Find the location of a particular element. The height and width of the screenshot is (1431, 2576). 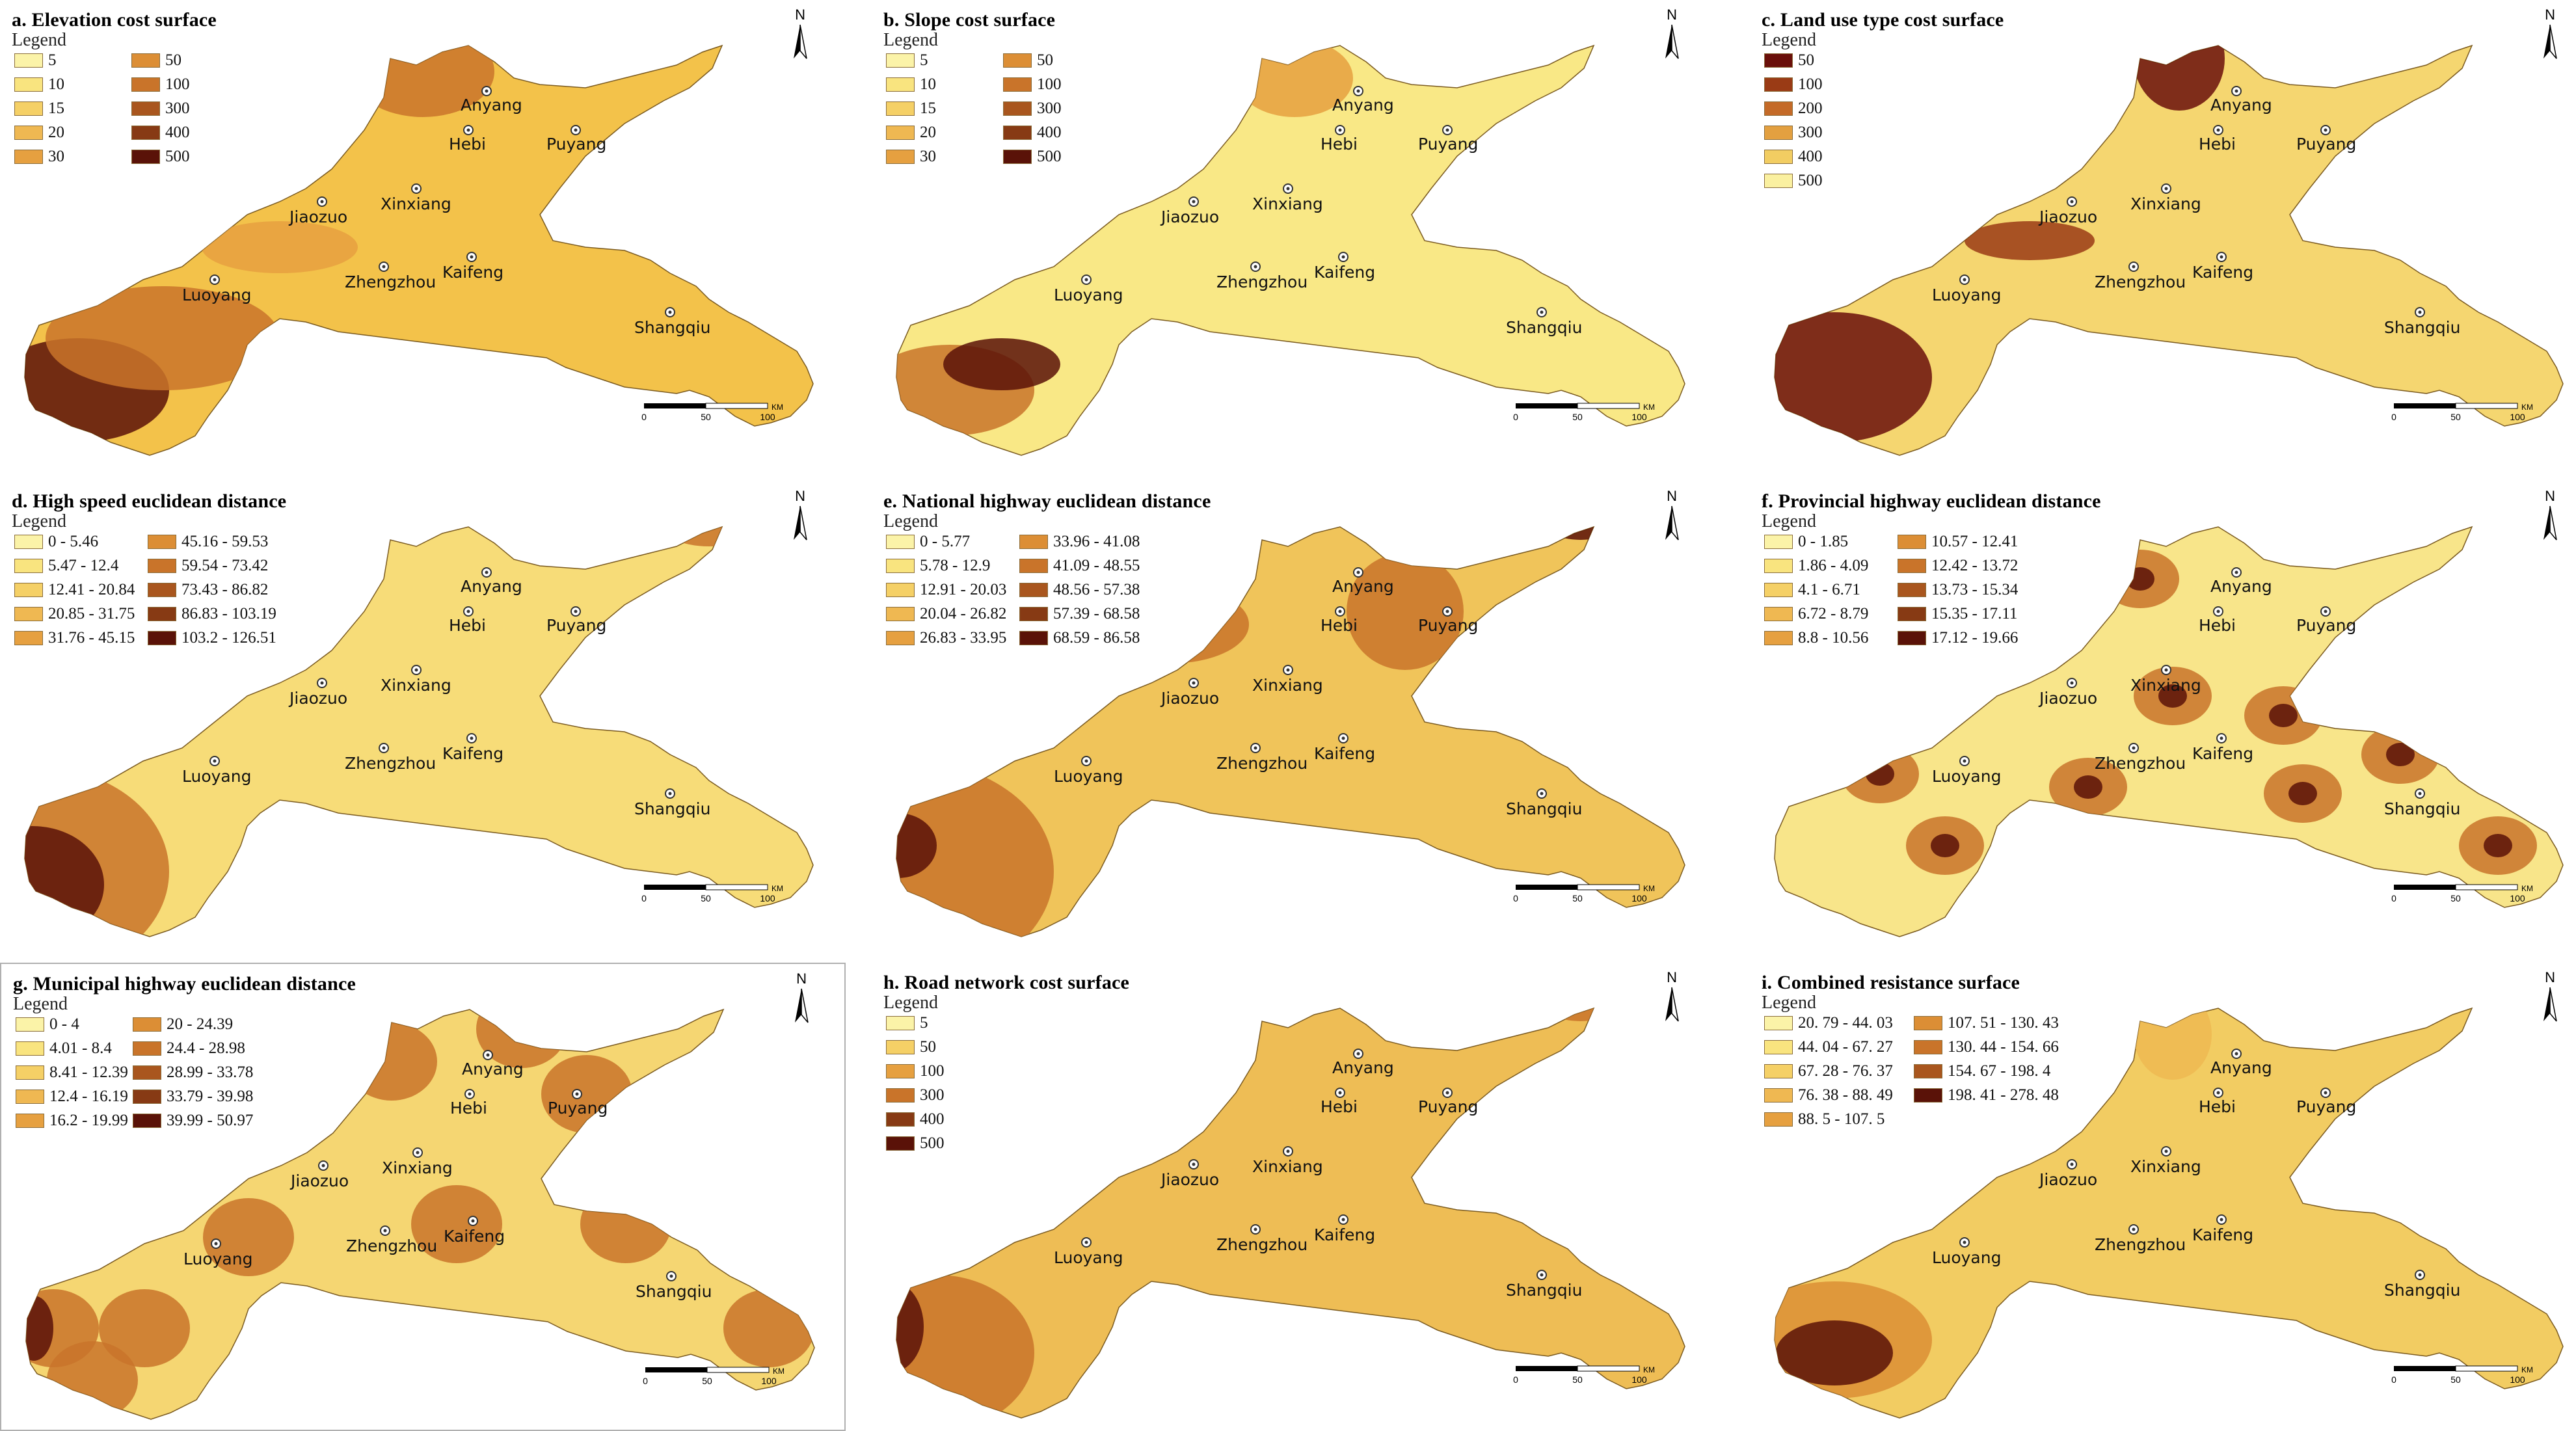

legend-label: 68.59 - 86.58 is located at coordinates (1096, 638).